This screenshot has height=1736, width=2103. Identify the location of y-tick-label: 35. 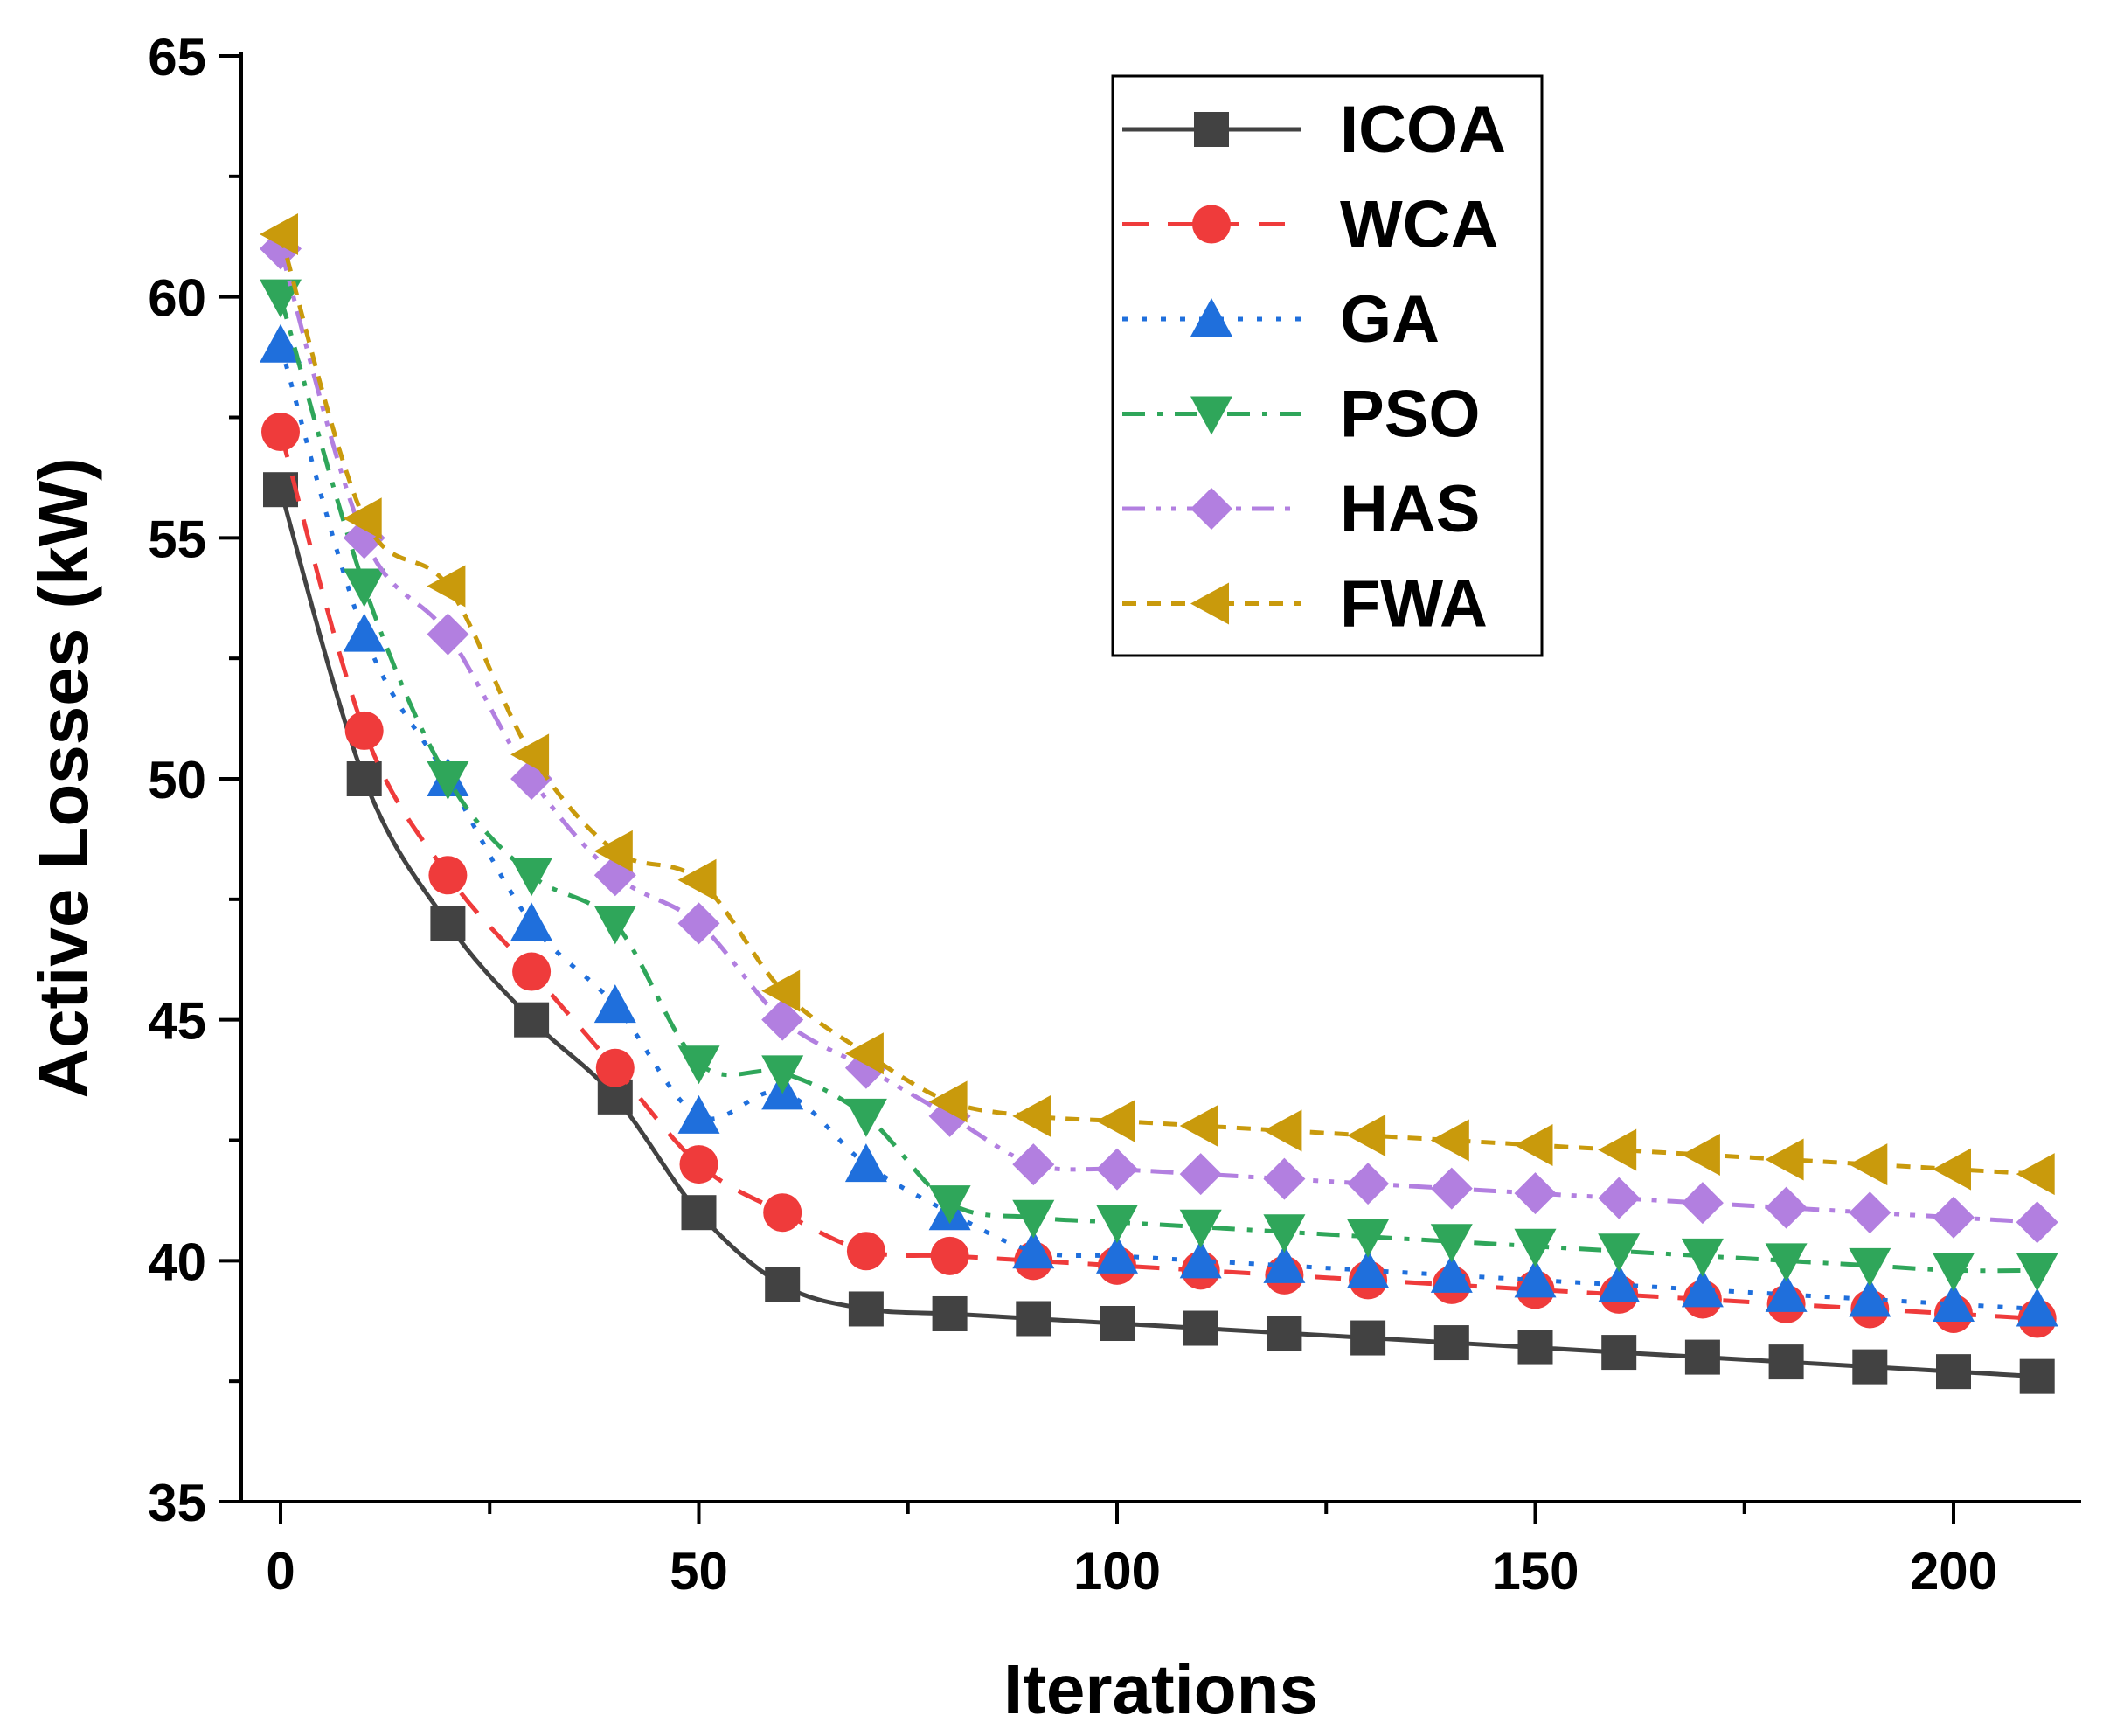
(177, 1503).